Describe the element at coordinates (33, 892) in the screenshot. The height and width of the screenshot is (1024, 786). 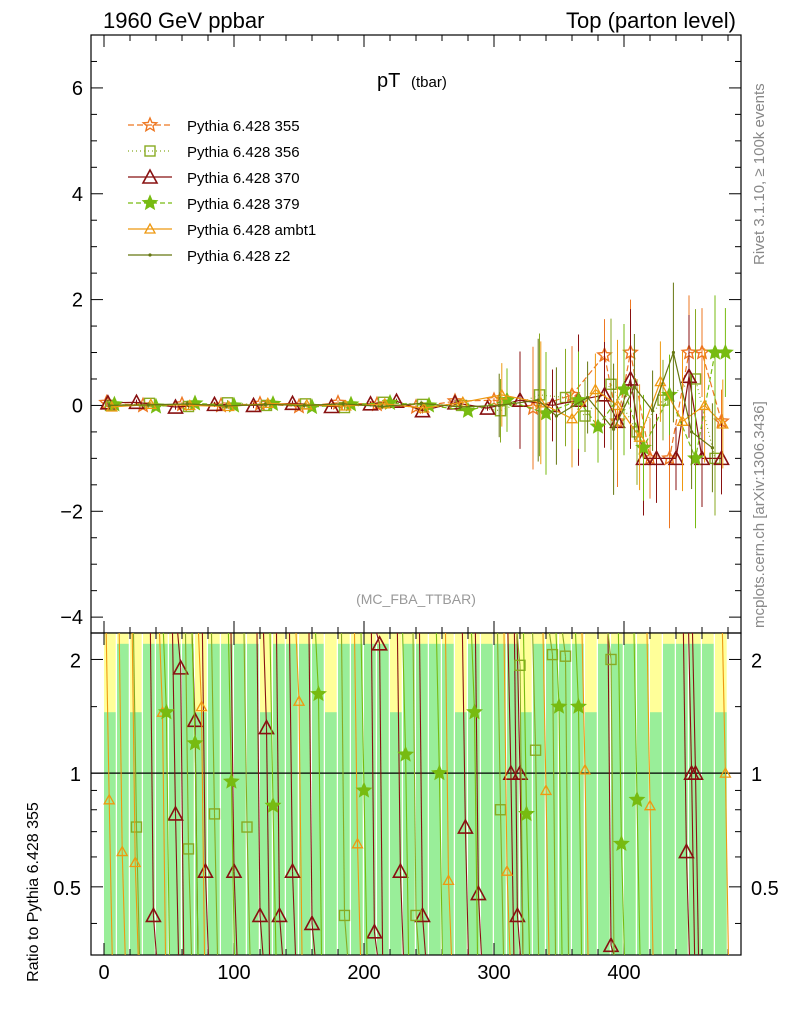
I see `ratio-ylabel: Ratio to Pythia 6.428 355` at that location.